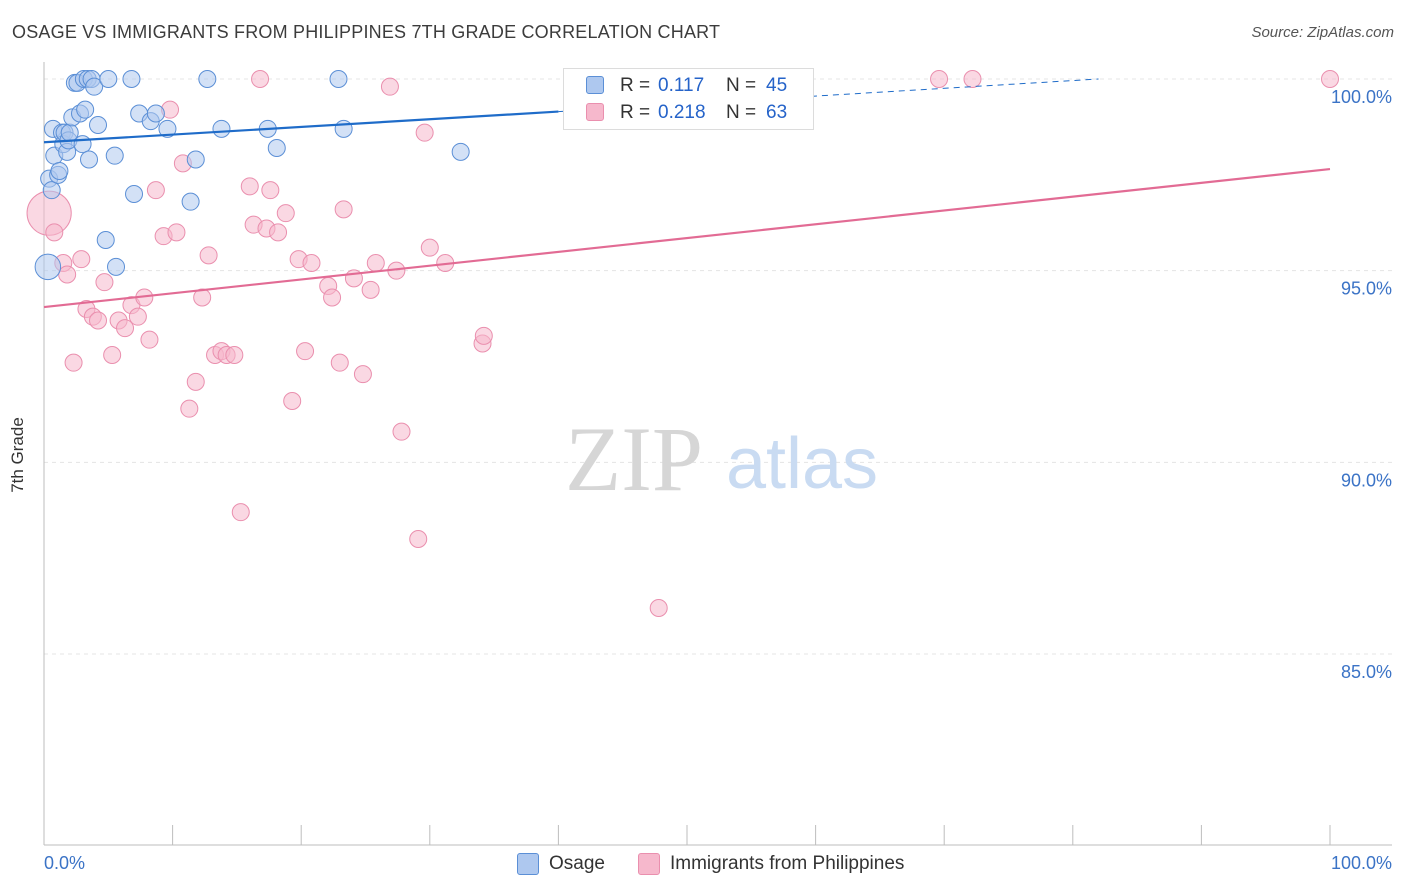  Describe the element at coordinates (687, 238) in the screenshot. I see `philippines-trend-line` at that location.